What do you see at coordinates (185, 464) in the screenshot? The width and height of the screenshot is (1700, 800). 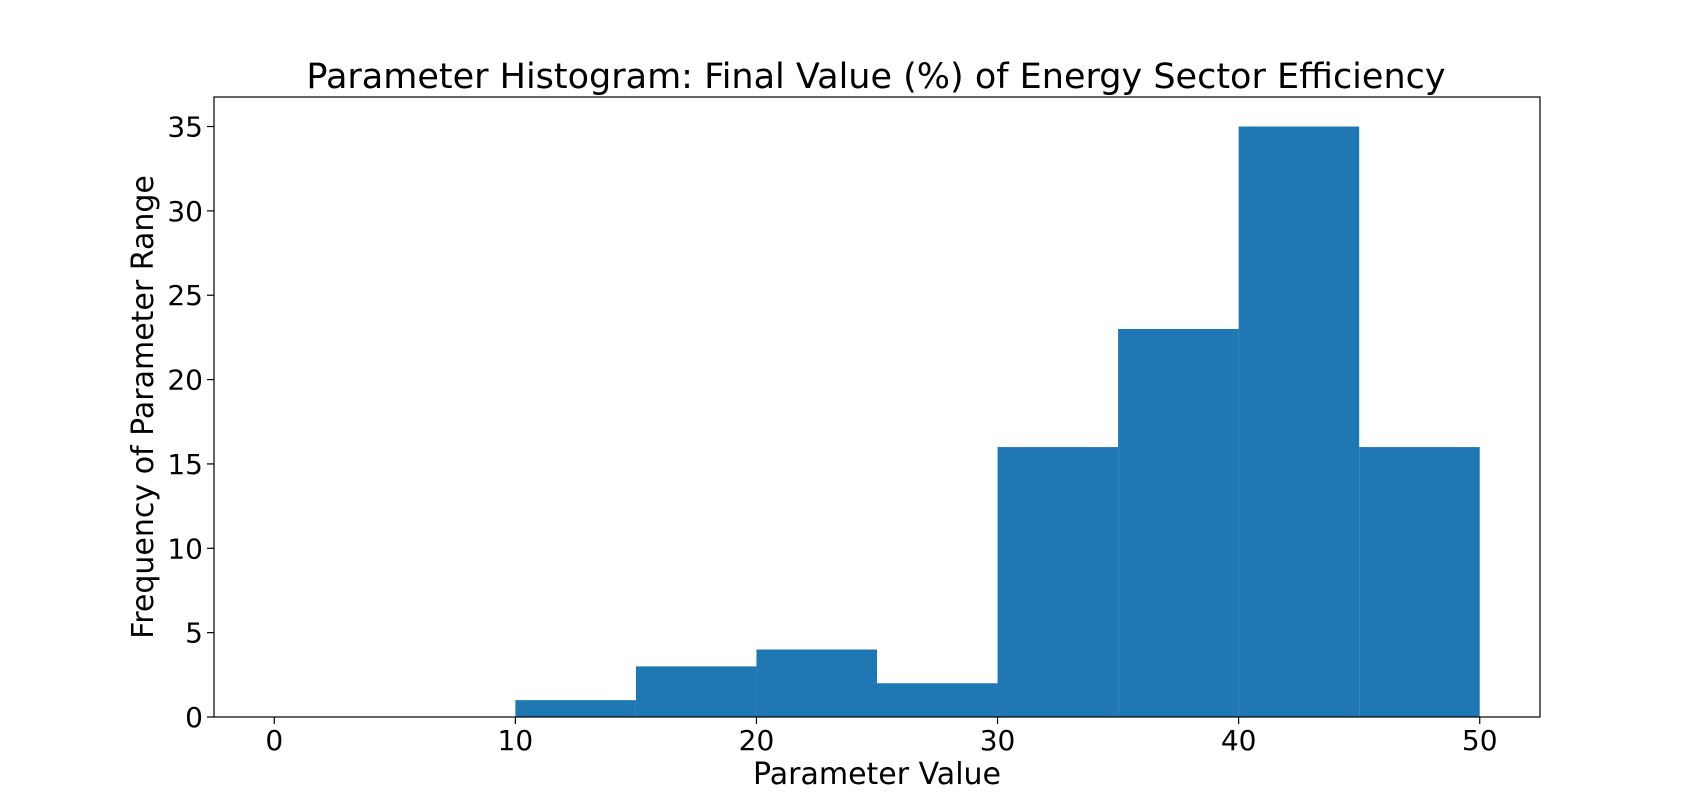 I see `y-tick-label-15: 15` at bounding box center [185, 464].